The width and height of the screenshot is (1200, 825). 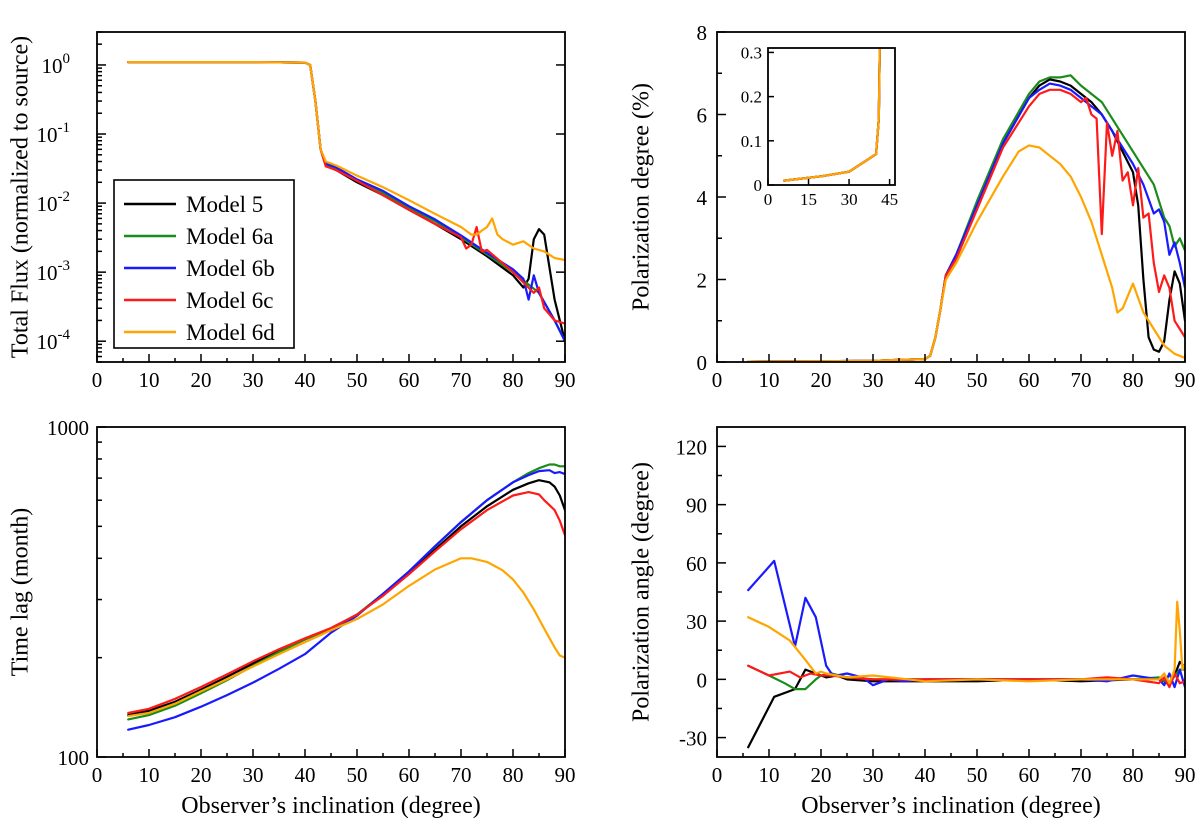 I want to click on y-tick-label: 6, so click(x=702, y=116).